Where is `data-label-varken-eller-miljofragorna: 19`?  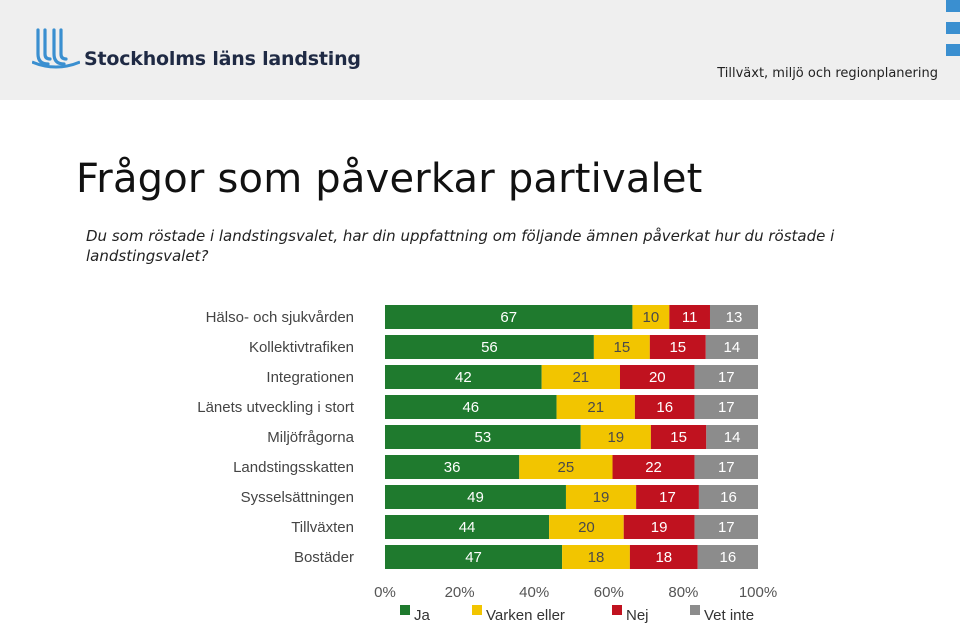
data-label-varken-eller-miljofragorna: 19 is located at coordinates (615, 437).